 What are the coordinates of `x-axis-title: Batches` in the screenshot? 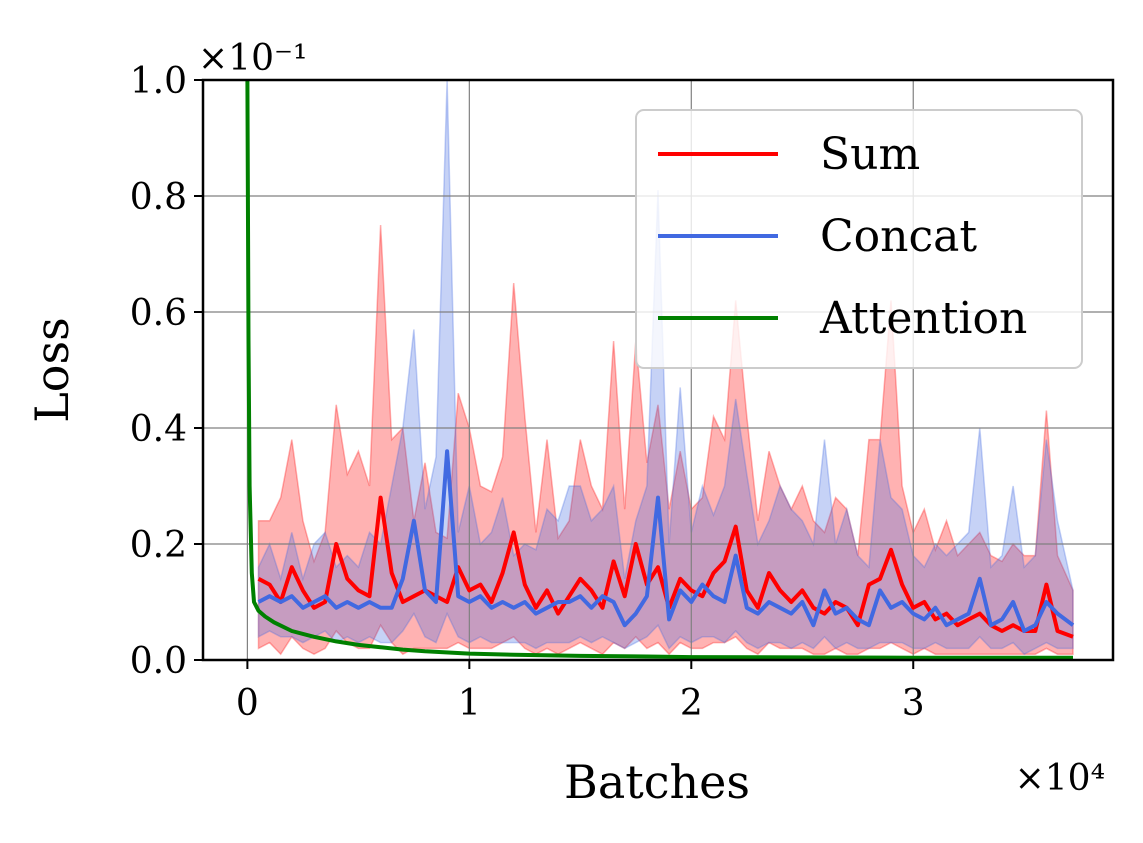 It's located at (657, 782).